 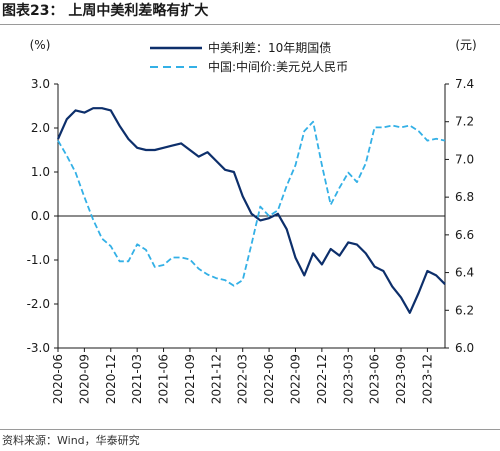 What do you see at coordinates (137, 379) in the screenshot?
I see `x-tick-label: 2021-03` at bounding box center [137, 379].